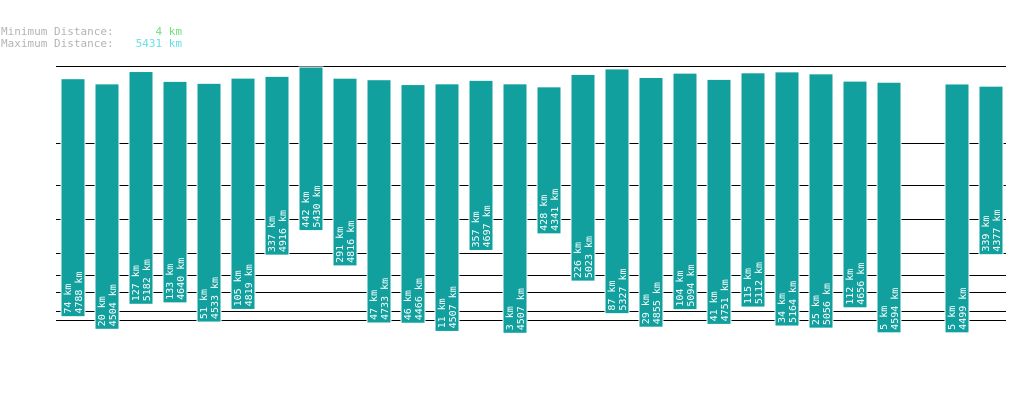 This screenshot has height=402, width=1019. Describe the element at coordinates (306, 209) in the screenshot. I see `bar-min-label: 442 km` at that location.